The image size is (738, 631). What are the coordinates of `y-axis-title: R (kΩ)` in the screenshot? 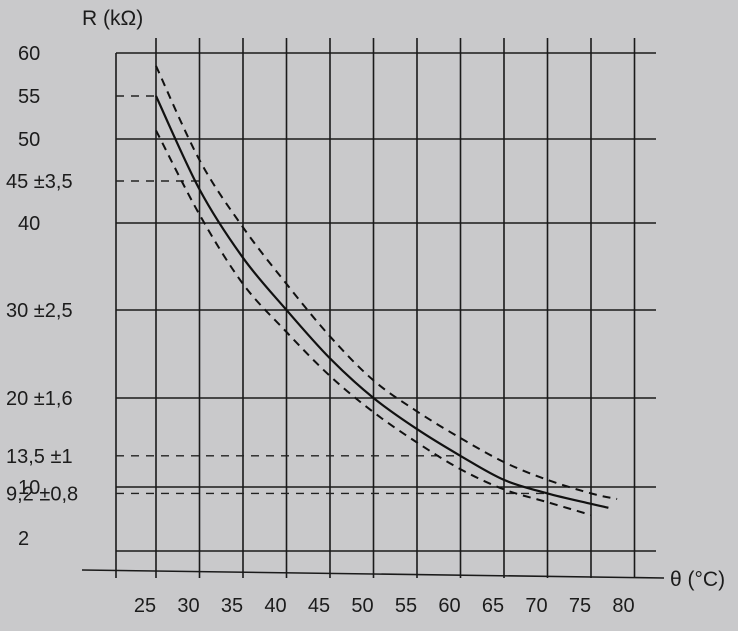 It's located at (112, 18).